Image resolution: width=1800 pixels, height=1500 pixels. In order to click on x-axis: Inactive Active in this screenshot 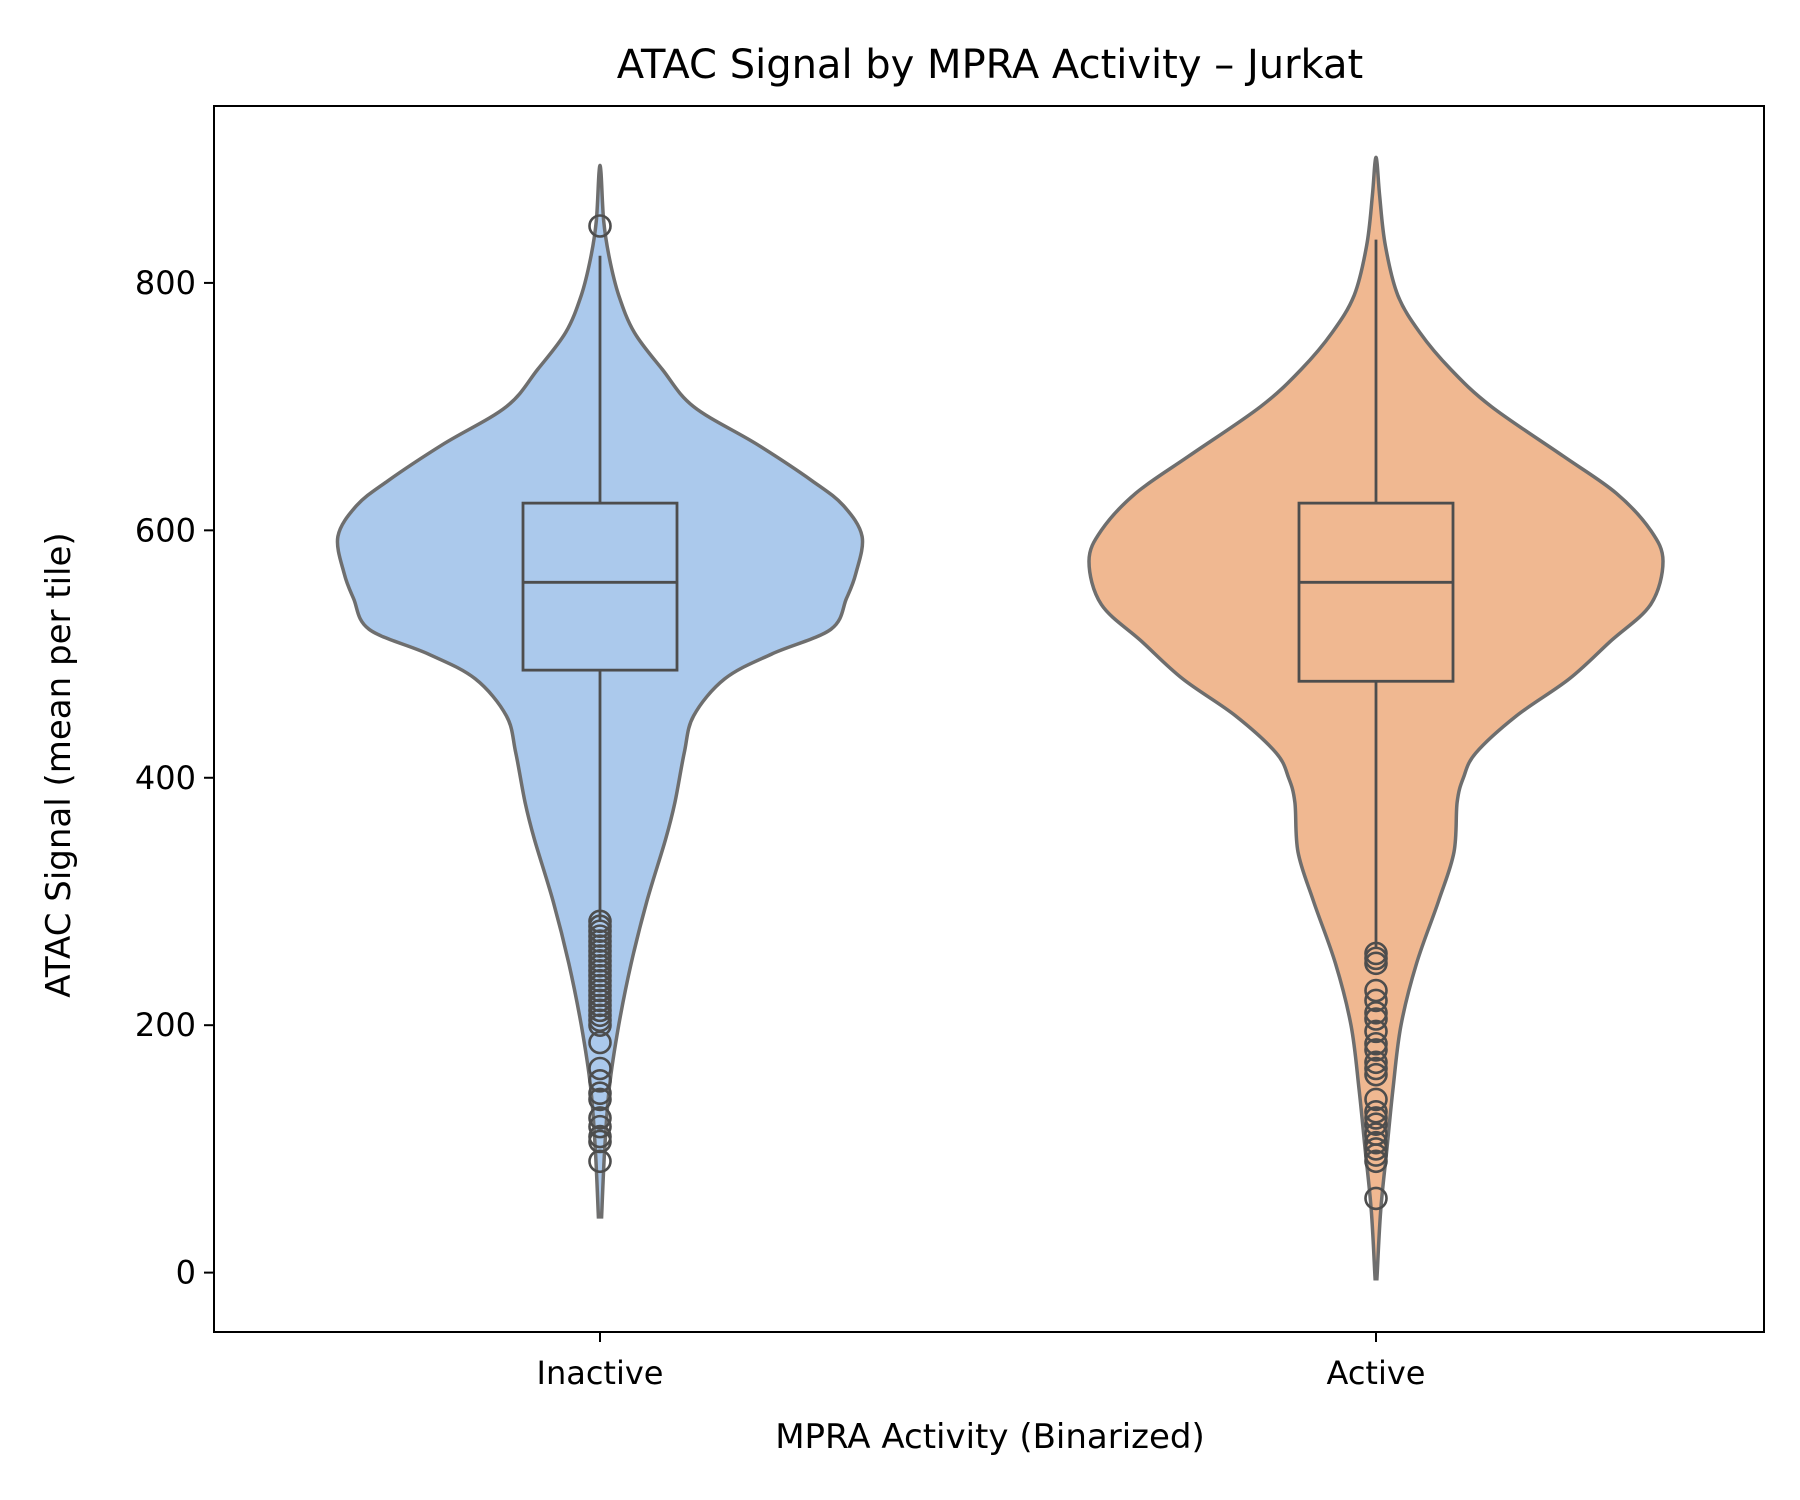, I will do `click(981, 1362)`.